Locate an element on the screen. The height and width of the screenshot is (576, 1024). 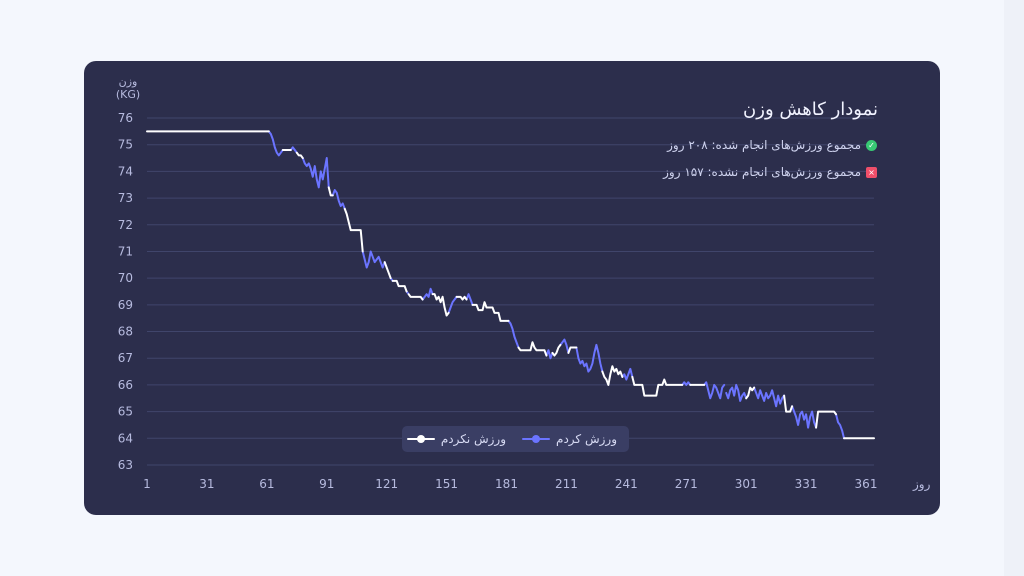
x-axis-label: روز is located at coordinates (921, 484).